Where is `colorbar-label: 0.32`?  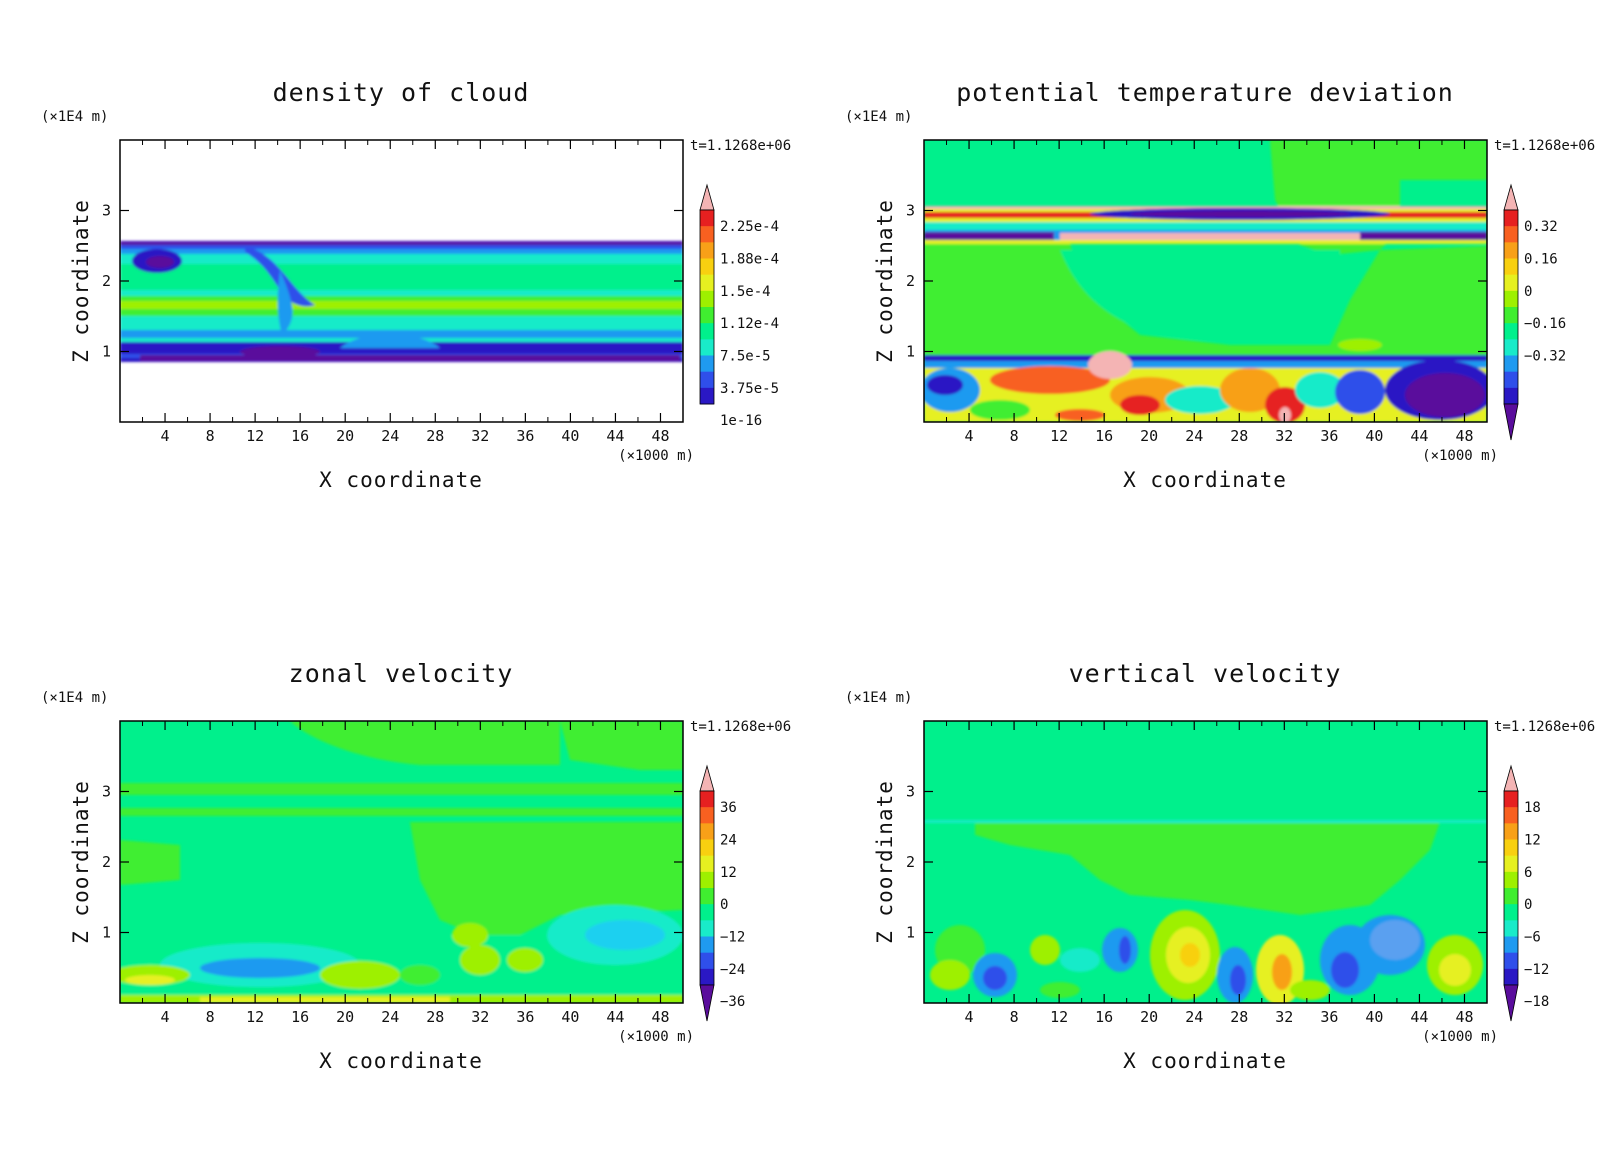 colorbar-label: 0.32 is located at coordinates (1541, 227).